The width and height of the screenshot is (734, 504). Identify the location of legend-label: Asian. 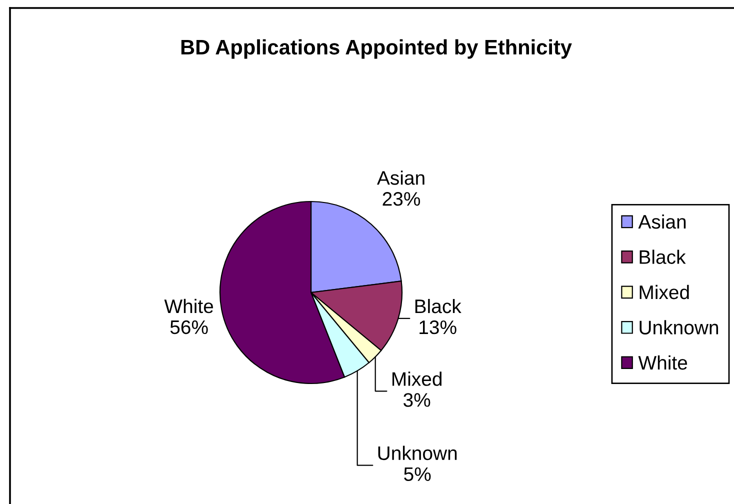
(662, 221).